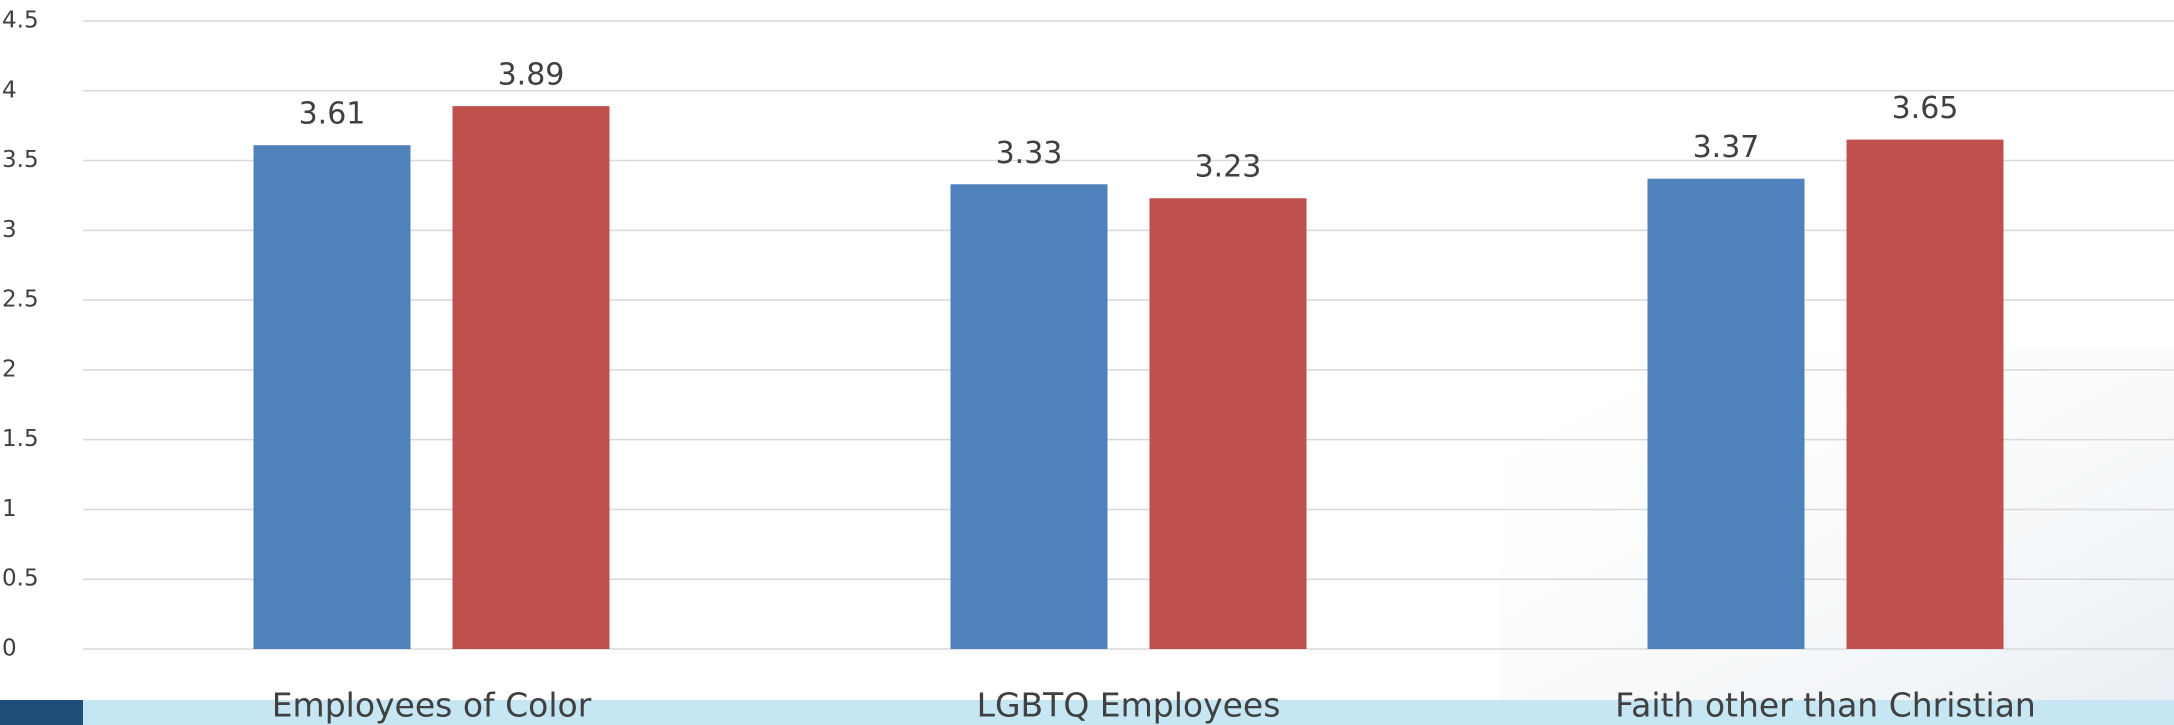  What do you see at coordinates (9, 369) in the screenshot?
I see `y-tick-label: 2` at bounding box center [9, 369].